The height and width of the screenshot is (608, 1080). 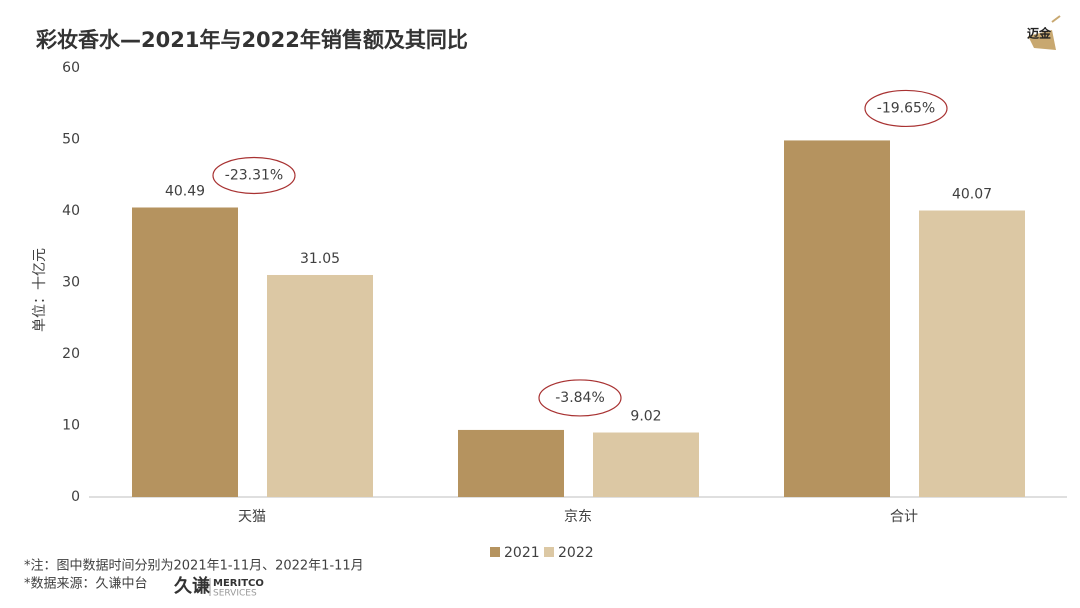 What do you see at coordinates (71, 283) in the screenshot?
I see `y-tick-label: 30` at bounding box center [71, 283].